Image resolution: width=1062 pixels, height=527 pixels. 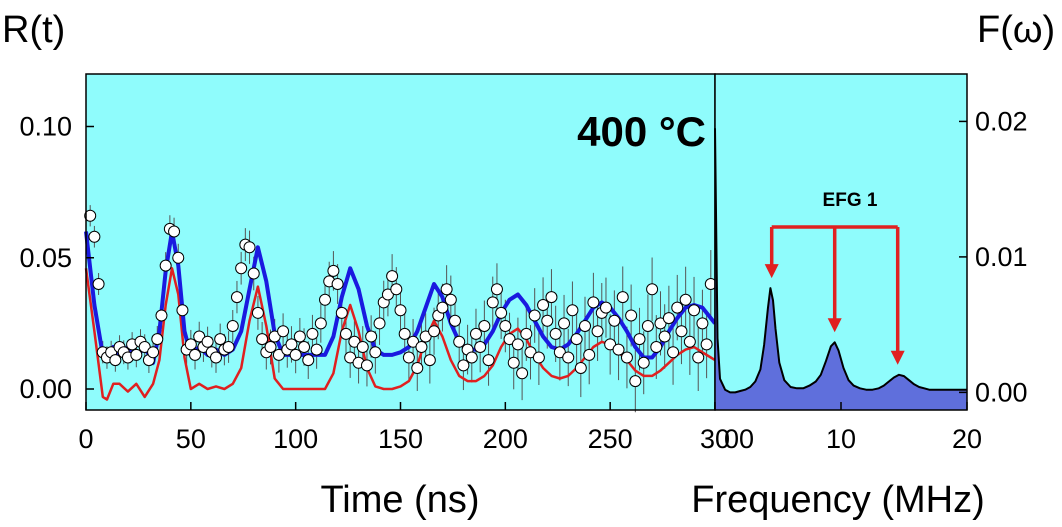 What do you see at coordinates (850, 200) in the screenshot?
I see `efg-annotation: EFG 1` at bounding box center [850, 200].